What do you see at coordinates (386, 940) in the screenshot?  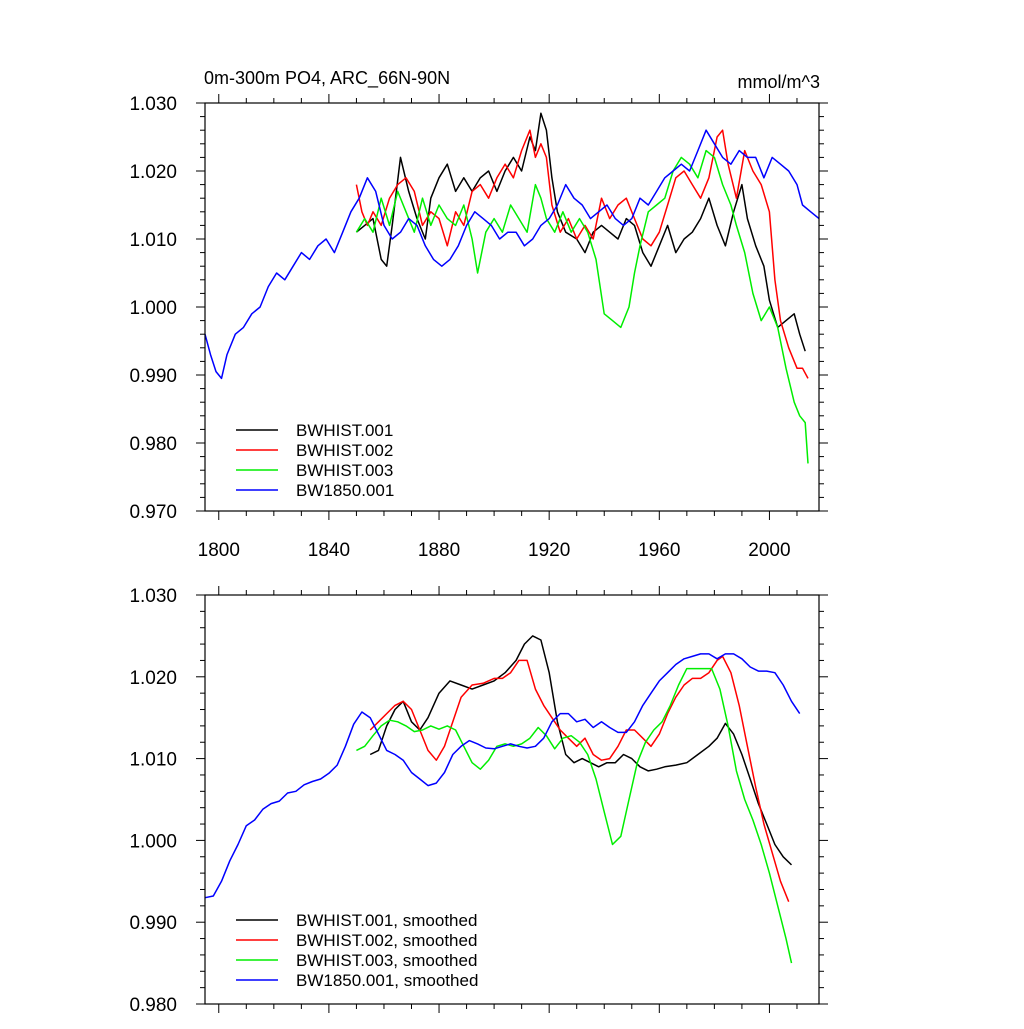 I see `legend-label-2: BWHIST.002, smoothed` at bounding box center [386, 940].